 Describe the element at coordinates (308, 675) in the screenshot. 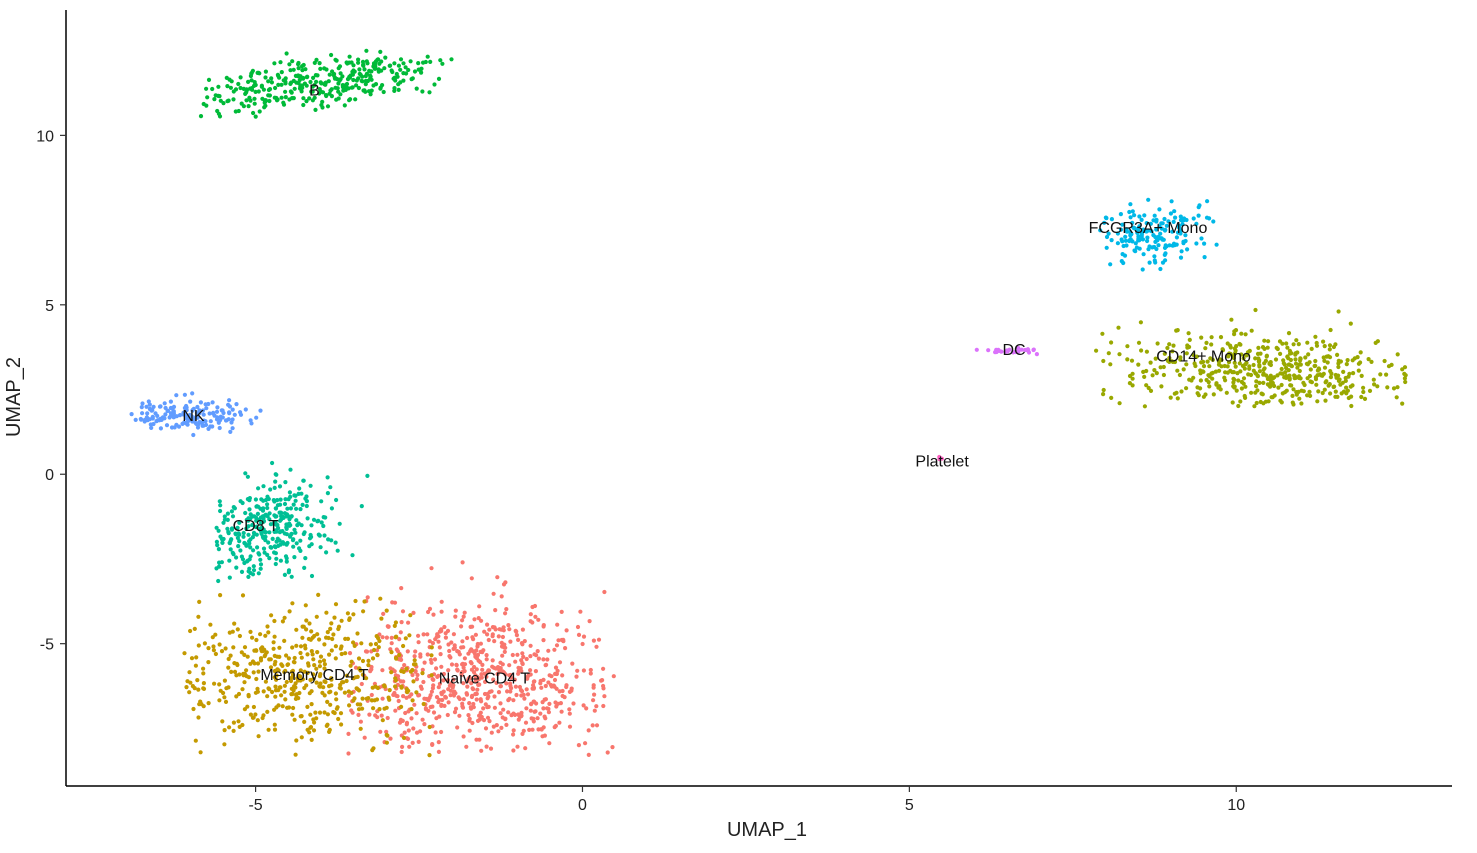

I see `series-memory-cd4-t` at that location.